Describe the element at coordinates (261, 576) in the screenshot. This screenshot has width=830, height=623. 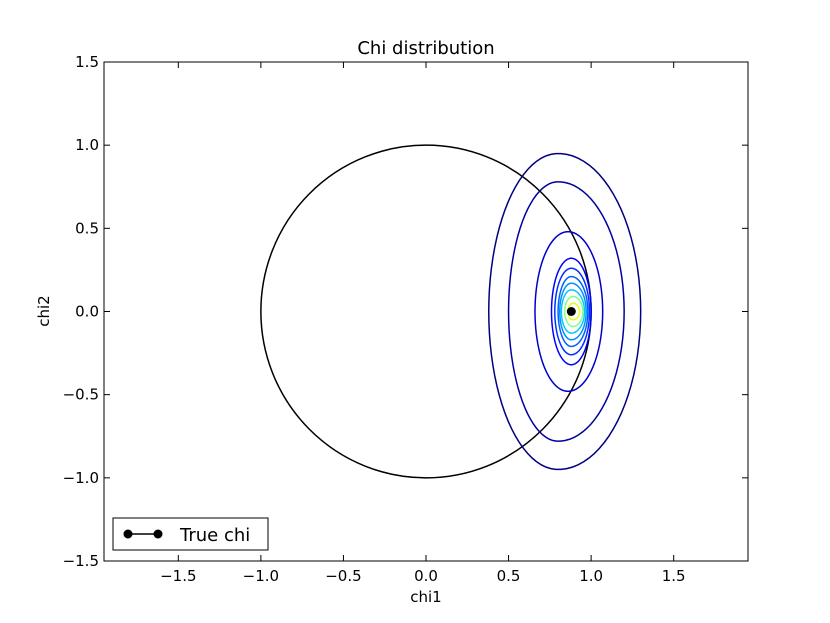
I see `x-tick-label: −1.0` at that location.